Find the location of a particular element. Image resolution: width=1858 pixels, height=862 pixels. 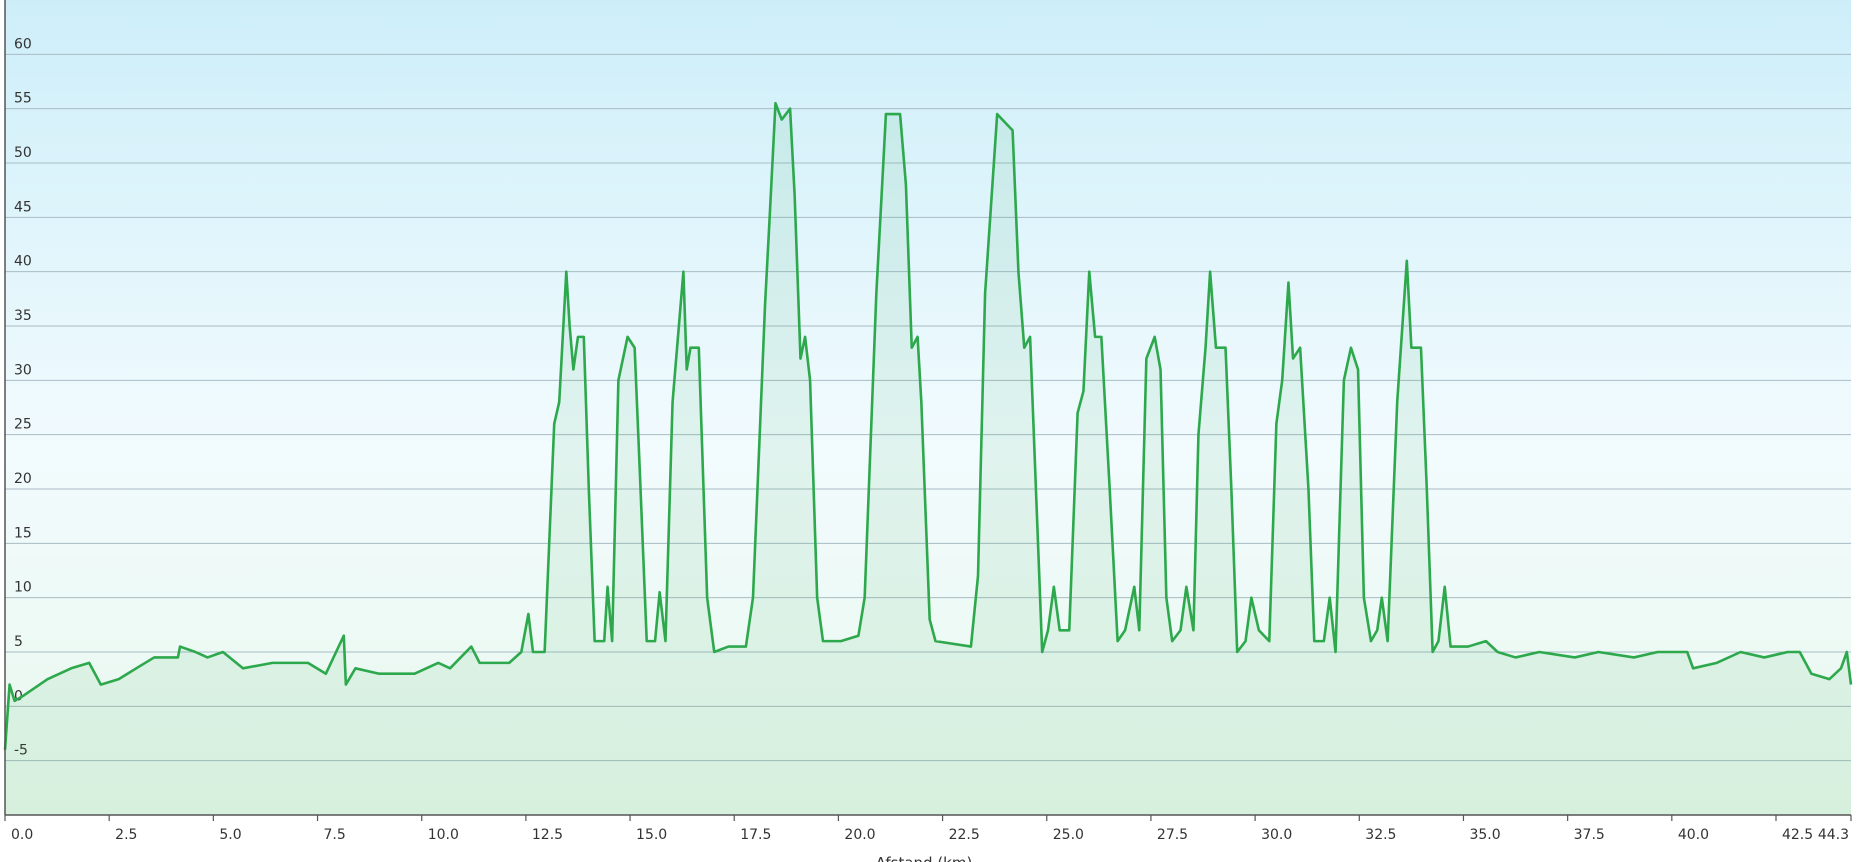

y-tick-label: 50 is located at coordinates (23, 153).